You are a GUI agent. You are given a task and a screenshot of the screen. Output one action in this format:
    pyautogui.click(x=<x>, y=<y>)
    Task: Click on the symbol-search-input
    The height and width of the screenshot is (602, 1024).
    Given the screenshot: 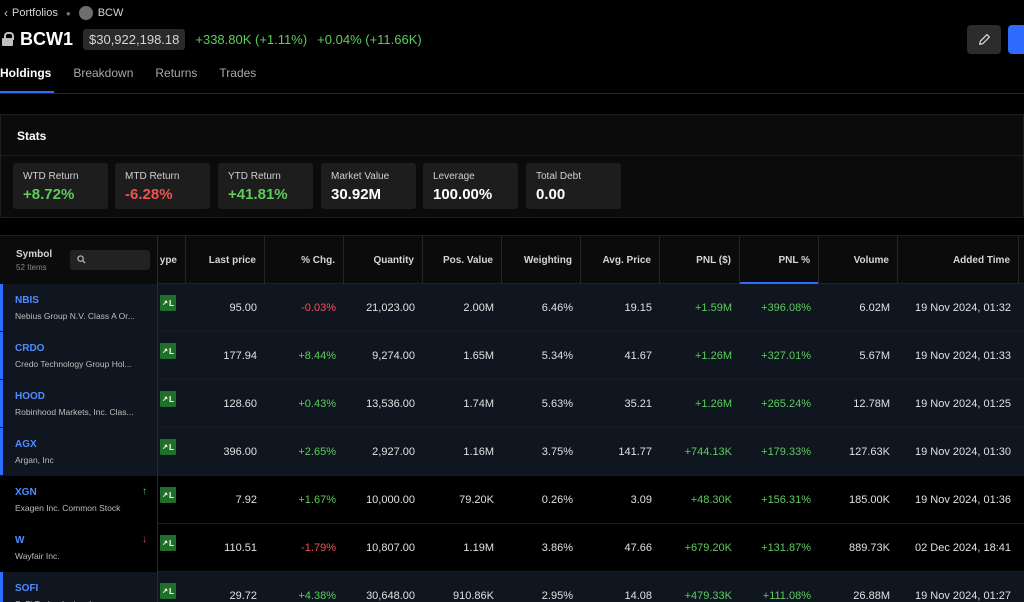 What is the action you would take?
    pyautogui.click(x=110, y=260)
    